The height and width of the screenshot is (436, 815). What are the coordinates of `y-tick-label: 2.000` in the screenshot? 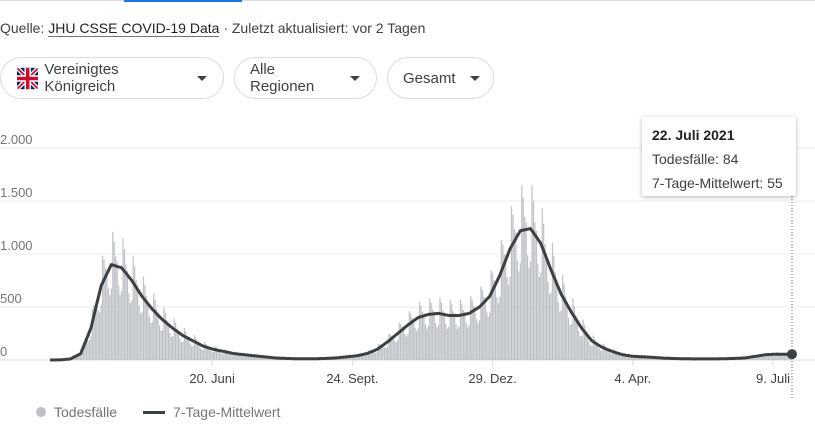 It's located at (16, 139).